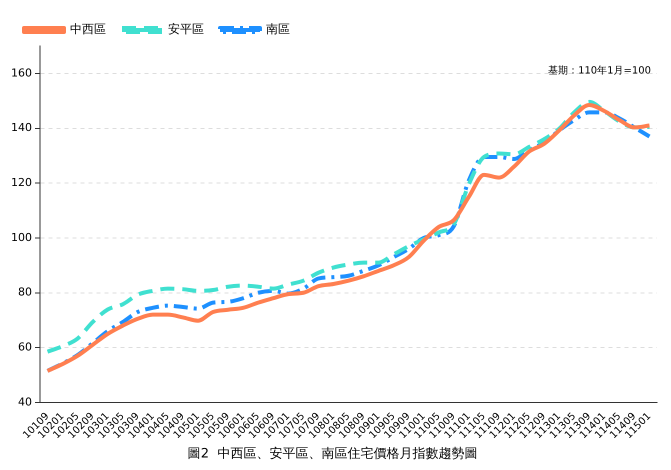 The image size is (671, 470). What do you see at coordinates (21, 182) in the screenshot?
I see `y-tick-label: 120` at bounding box center [21, 182].